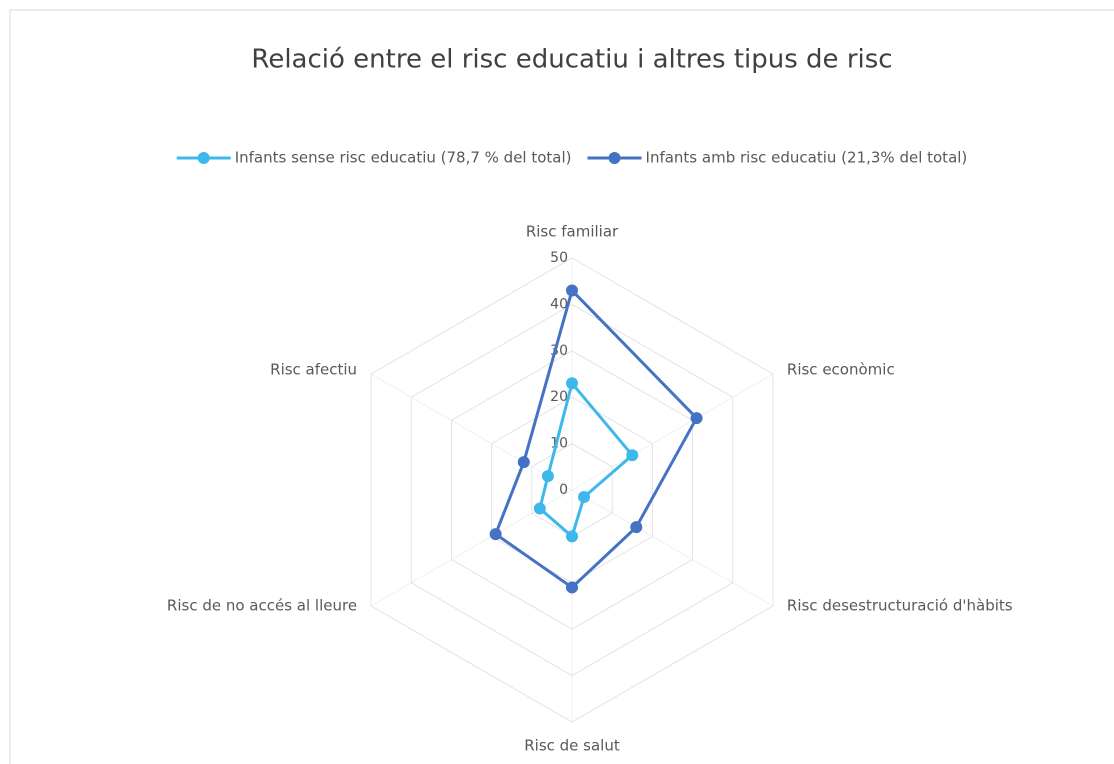  Describe the element at coordinates (559, 397) in the screenshot. I see `y-tick-label: 20` at that location.